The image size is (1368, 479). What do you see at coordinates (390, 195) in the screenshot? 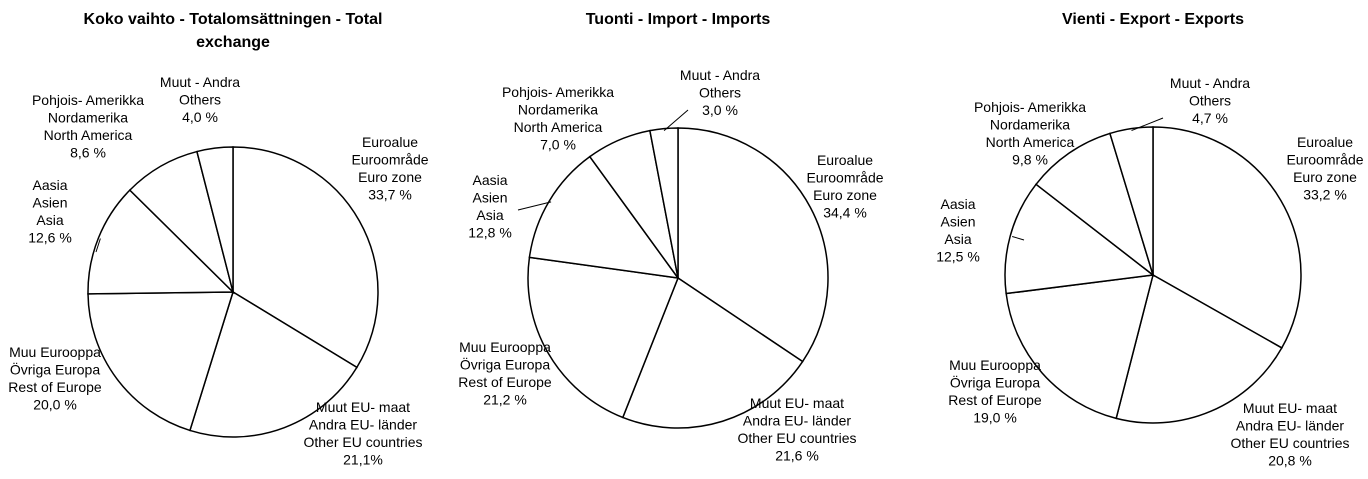
I see `value-label: 33,7 %` at bounding box center [390, 195].